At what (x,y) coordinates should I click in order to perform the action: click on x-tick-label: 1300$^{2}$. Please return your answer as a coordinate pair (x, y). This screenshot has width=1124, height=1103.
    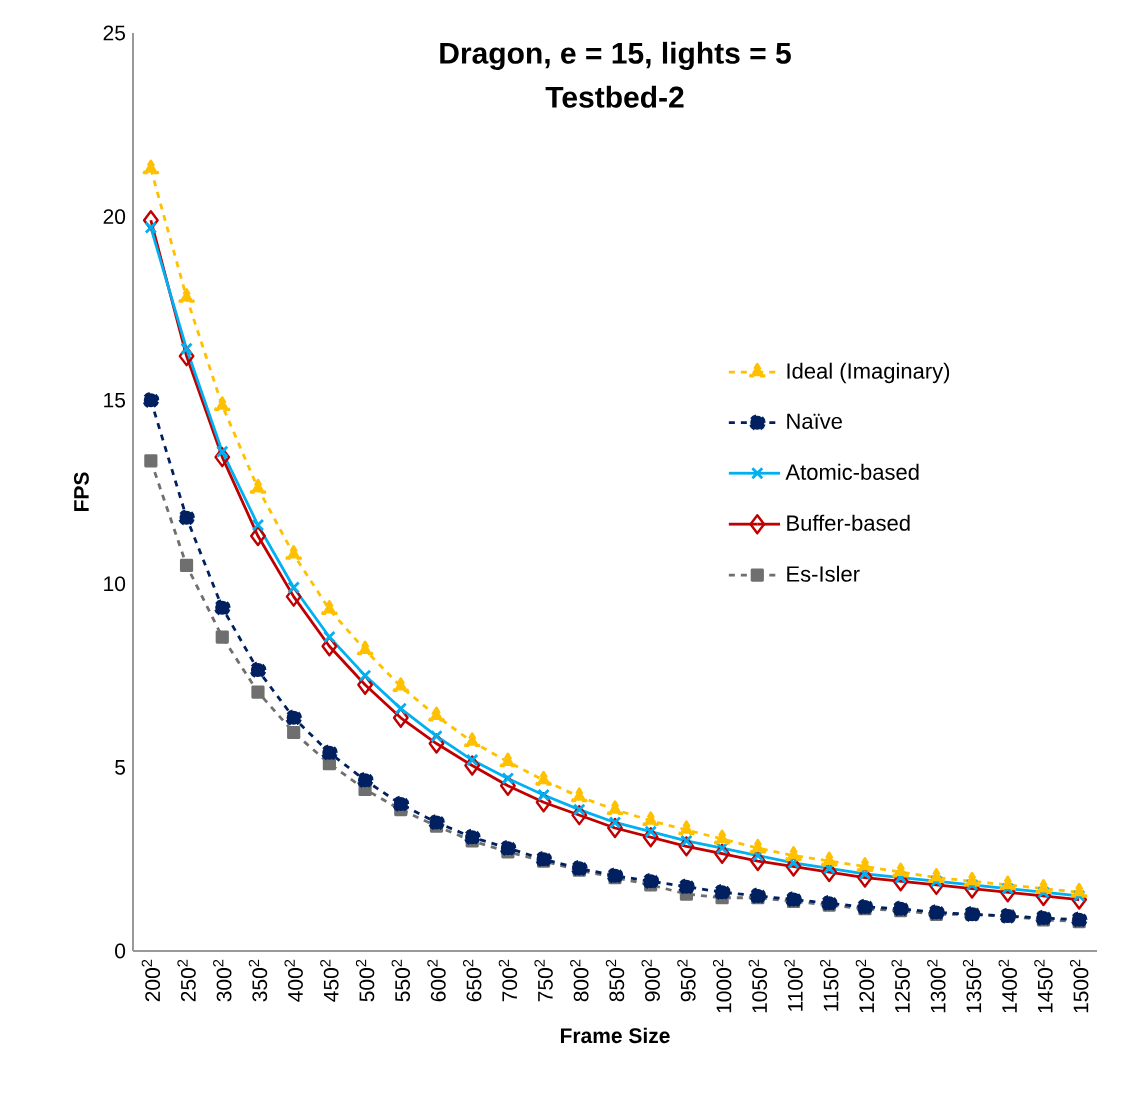
    Looking at the image, I should click on (936, 986).